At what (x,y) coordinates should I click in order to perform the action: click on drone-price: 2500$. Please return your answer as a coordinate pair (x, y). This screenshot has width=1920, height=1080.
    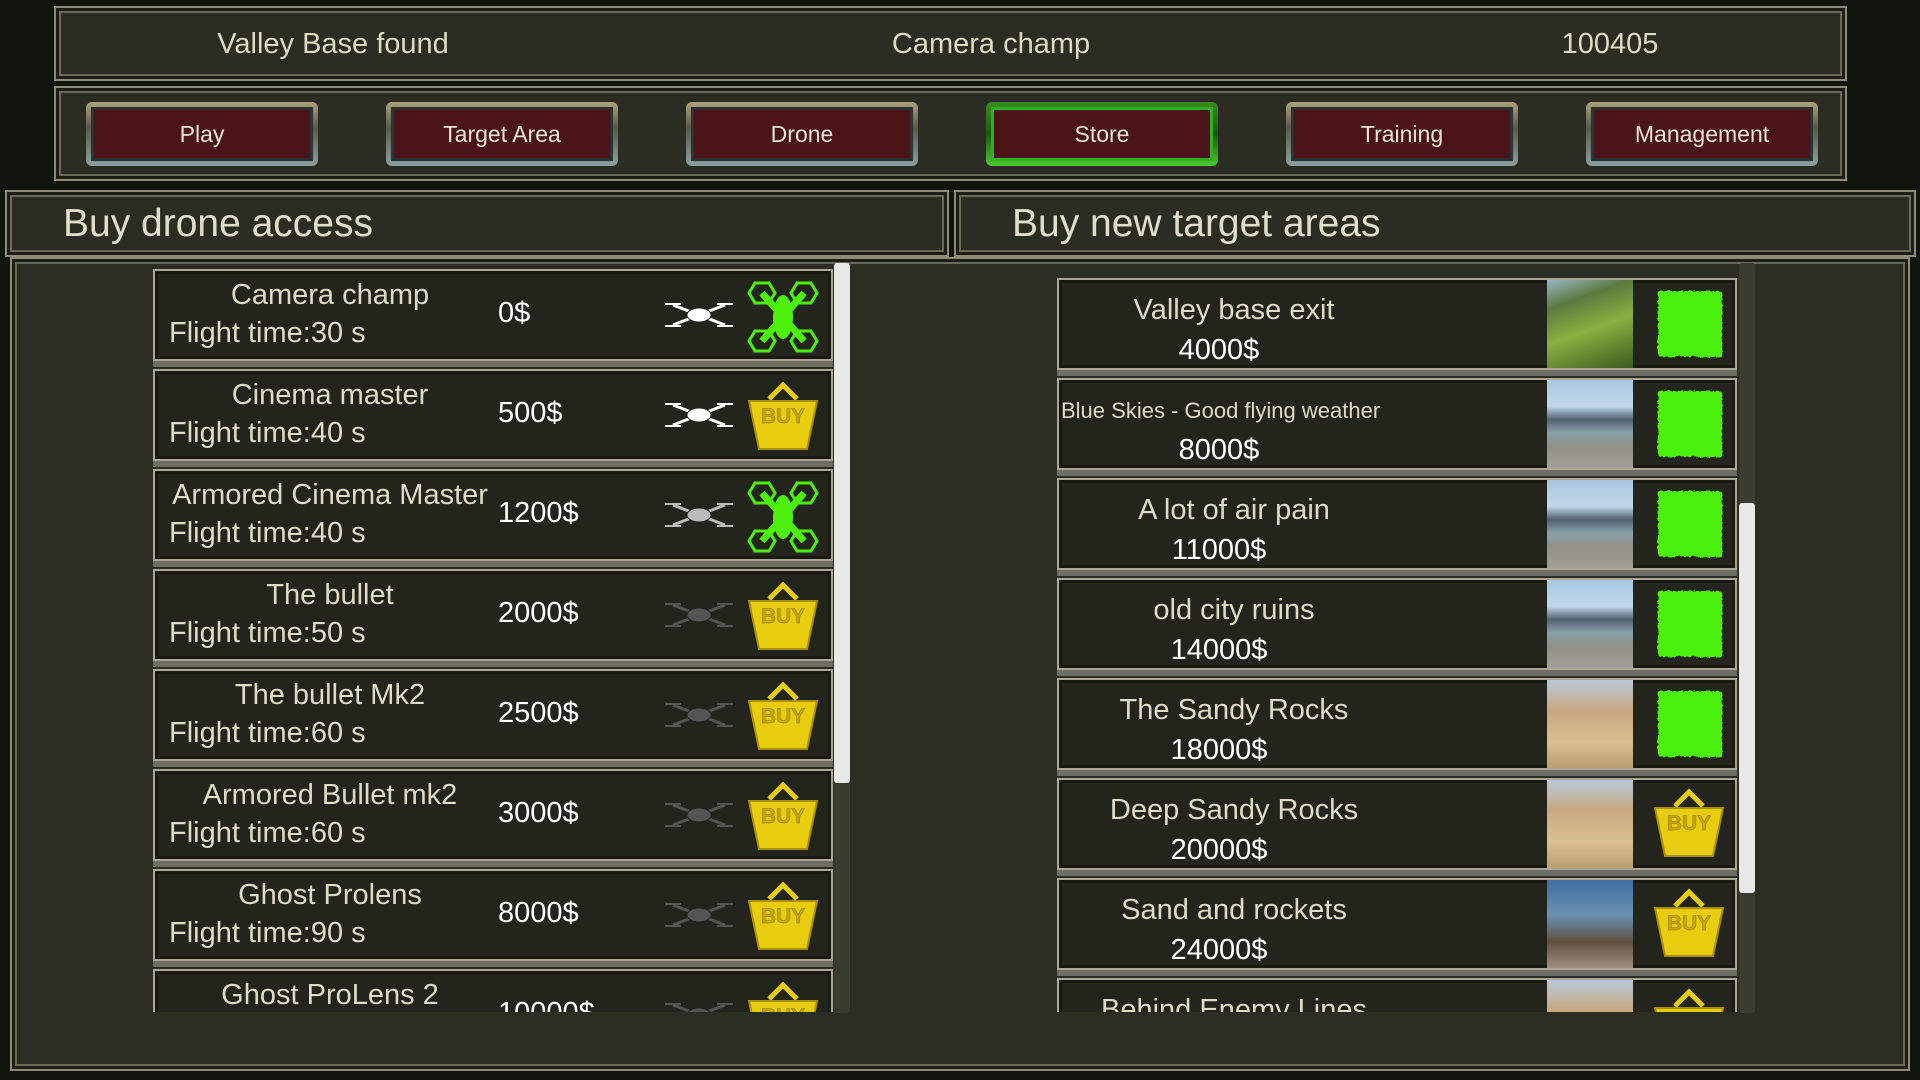
    Looking at the image, I should click on (538, 713).